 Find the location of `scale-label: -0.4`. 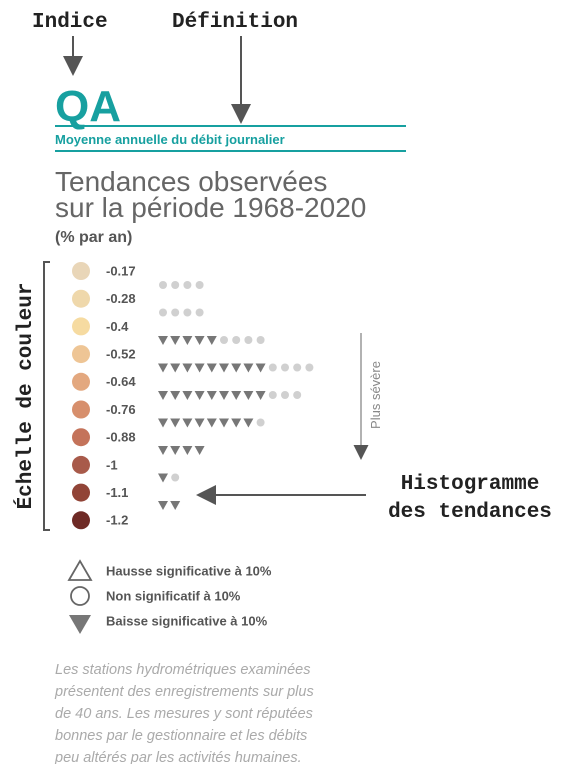

scale-label: -0.4 is located at coordinates (117, 326).